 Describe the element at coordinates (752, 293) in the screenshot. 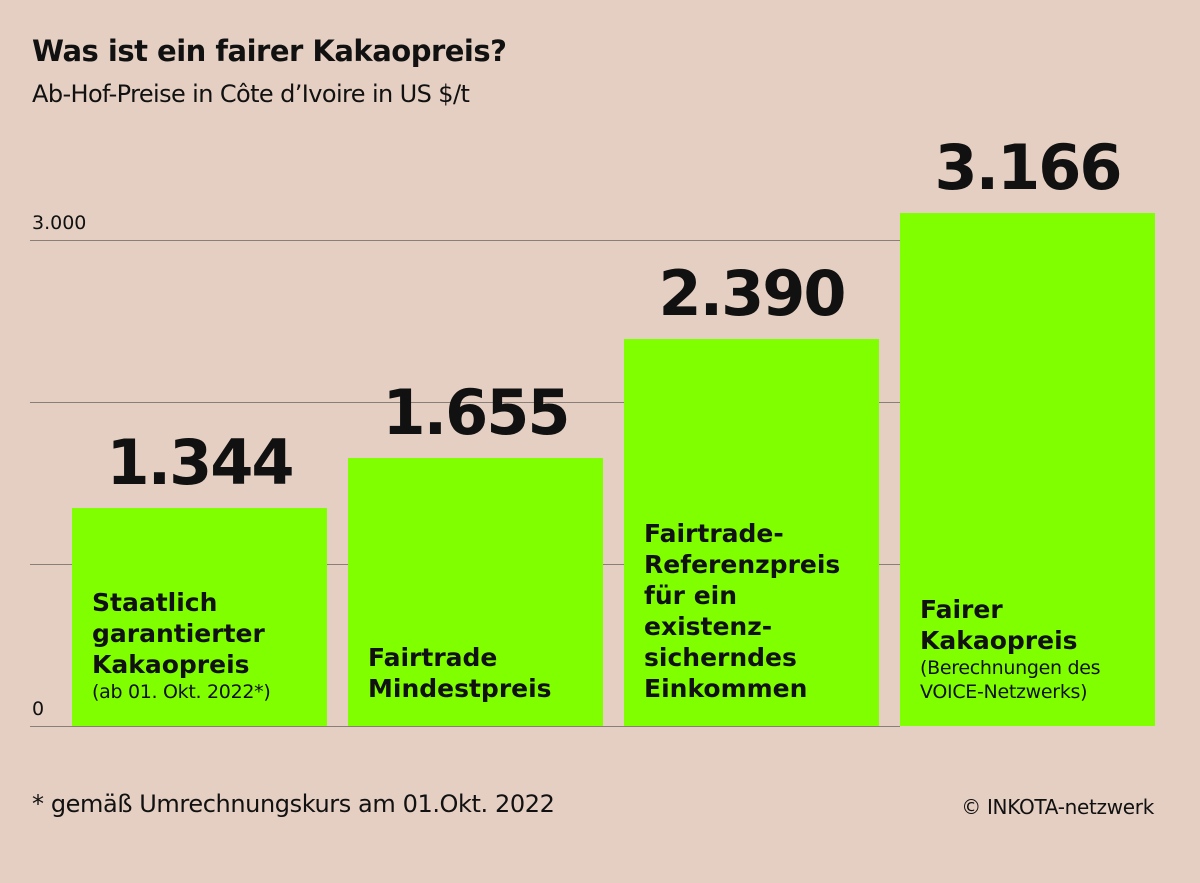

I see `value-label: 2.390` at that location.